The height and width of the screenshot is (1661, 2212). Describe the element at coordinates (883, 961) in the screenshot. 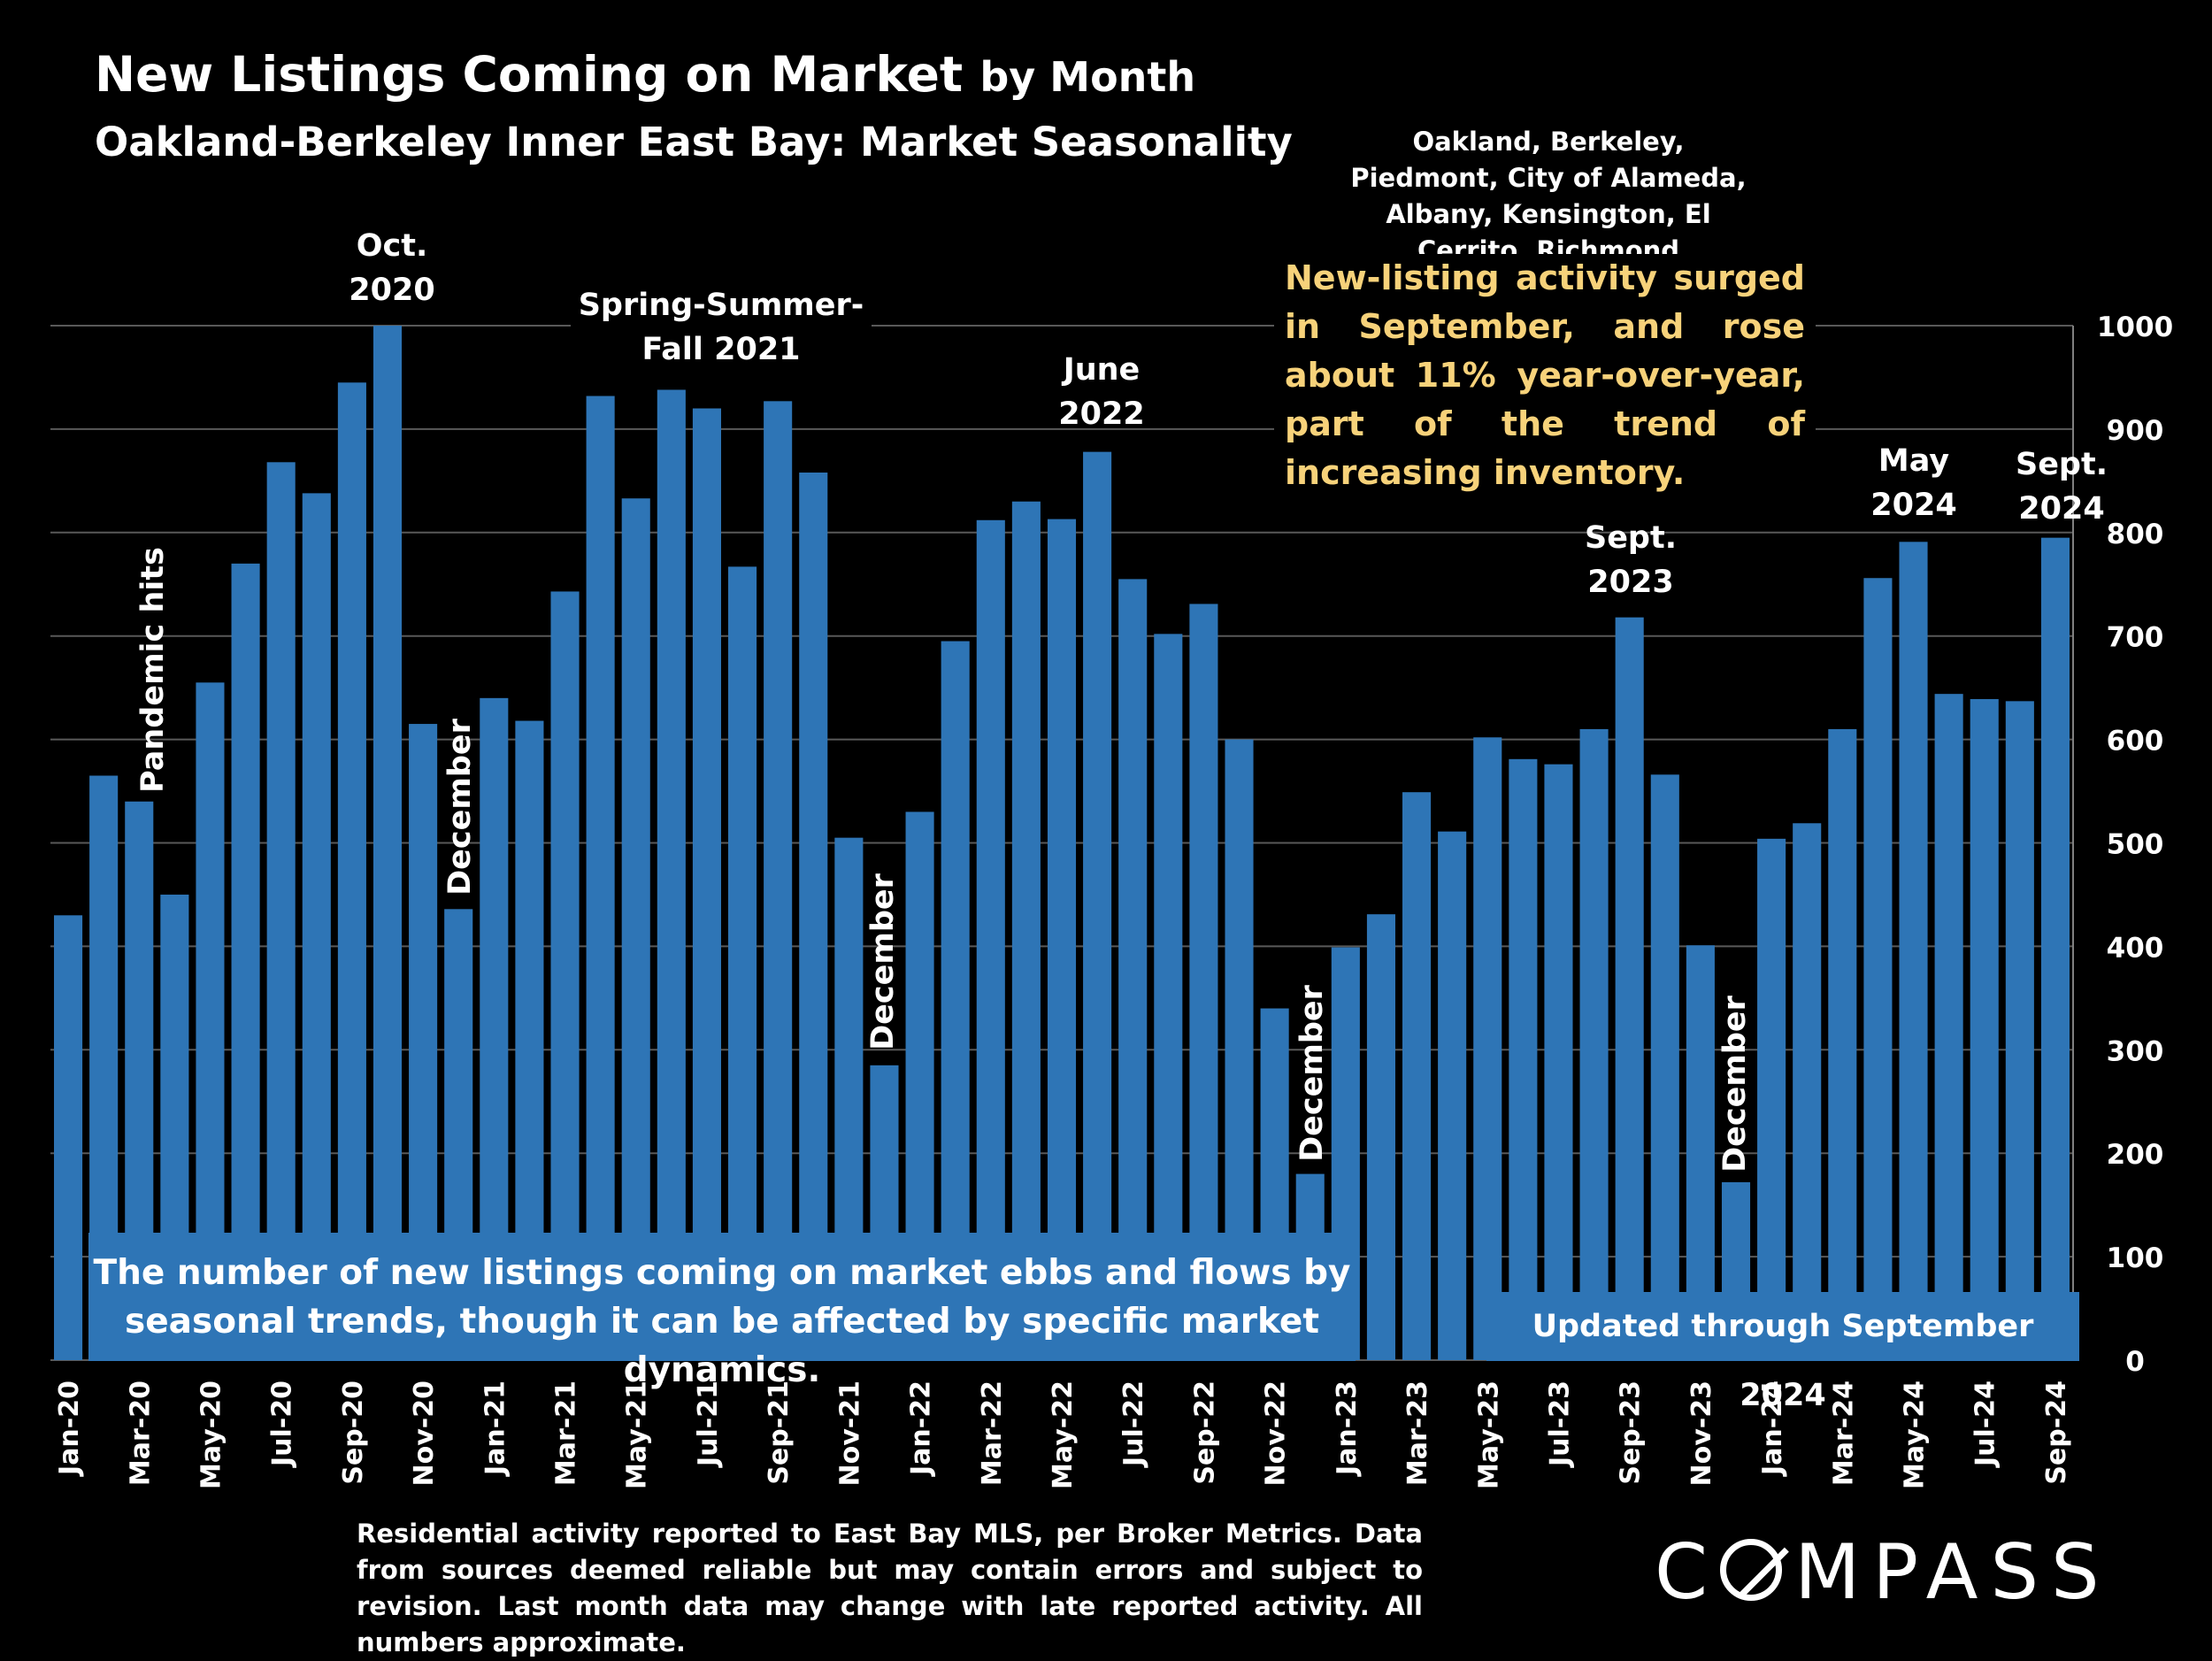

I see `annotation-december-2021: December` at that location.